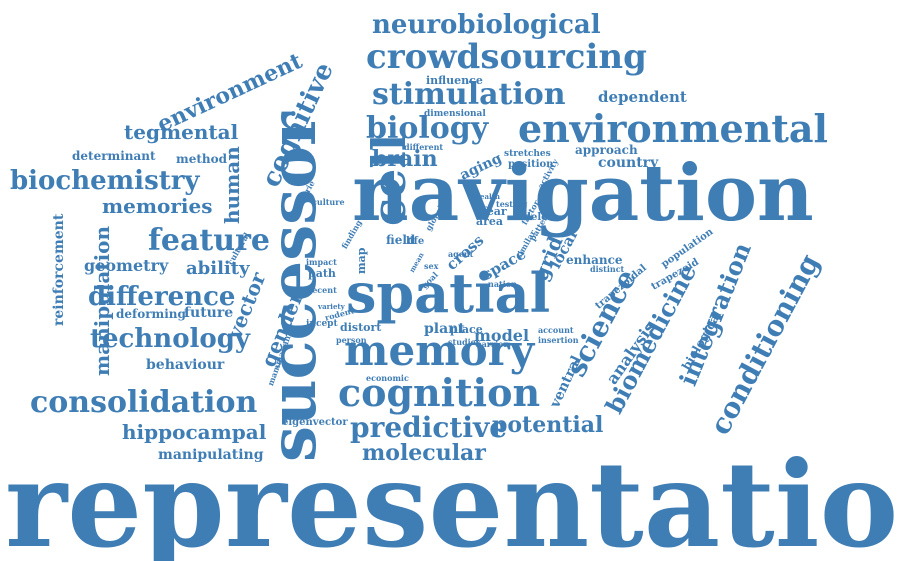 This screenshot has height=561, width=900. Describe the element at coordinates (469, 94) in the screenshot. I see `cloud-word: stimulation` at that location.